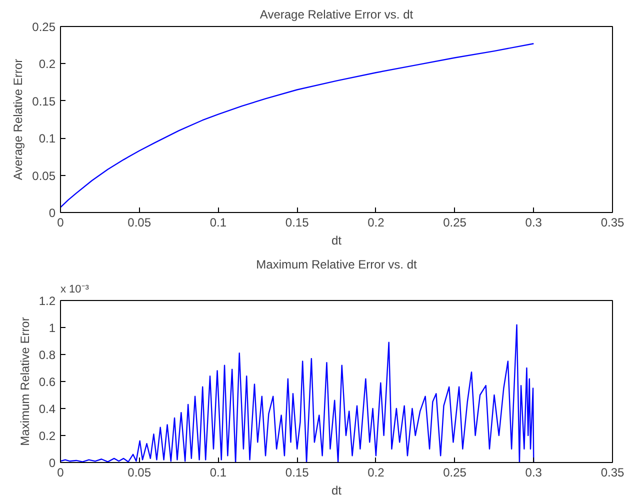 This screenshot has height=501, width=626. What do you see at coordinates (47, 382) in the screenshot?
I see `y-tick-label: 0.6` at bounding box center [47, 382].